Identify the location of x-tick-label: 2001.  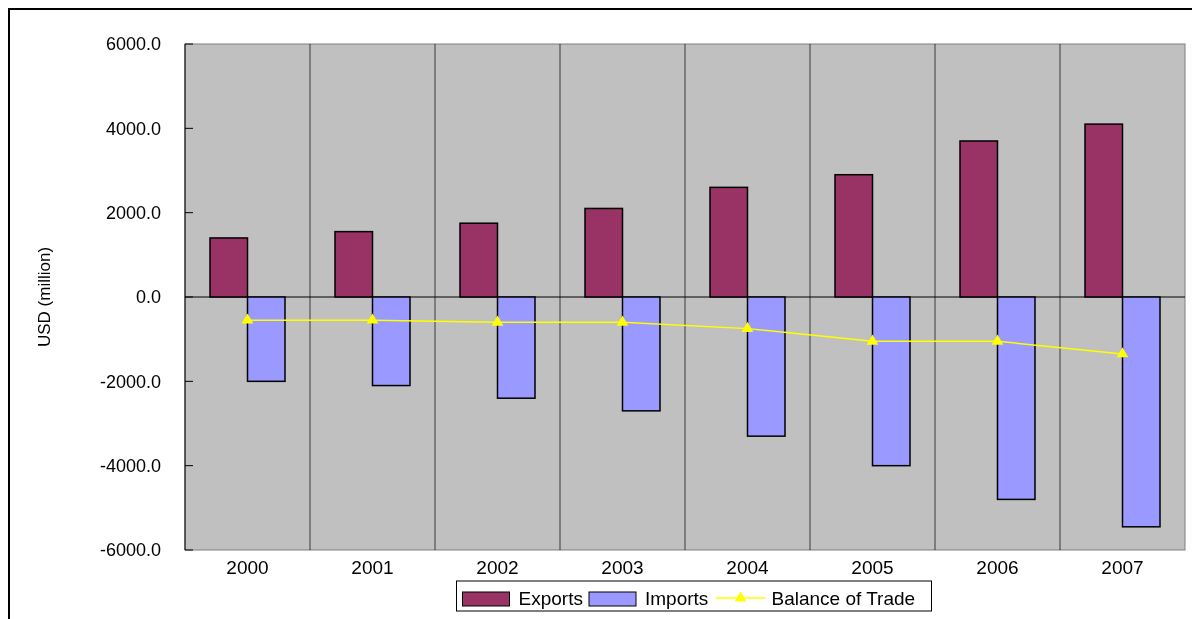
(372, 567).